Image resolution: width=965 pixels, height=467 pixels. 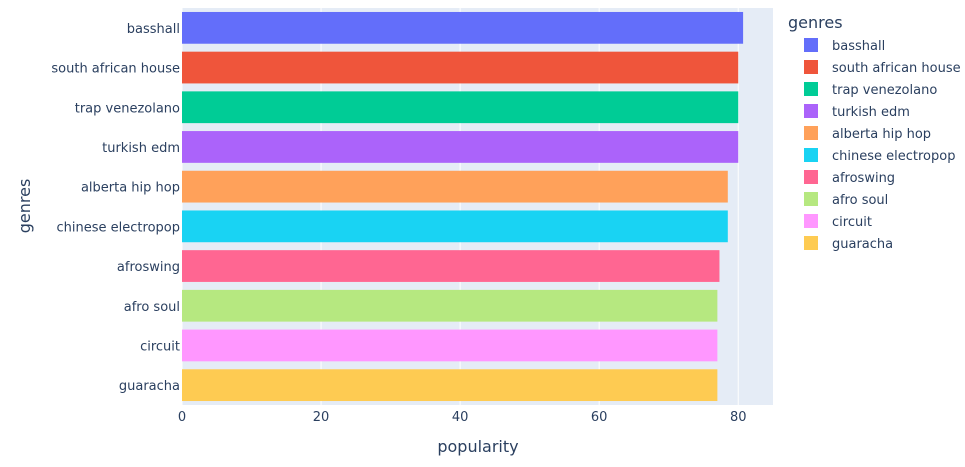 I want to click on legend-item-label: afroswing, so click(x=863, y=178).